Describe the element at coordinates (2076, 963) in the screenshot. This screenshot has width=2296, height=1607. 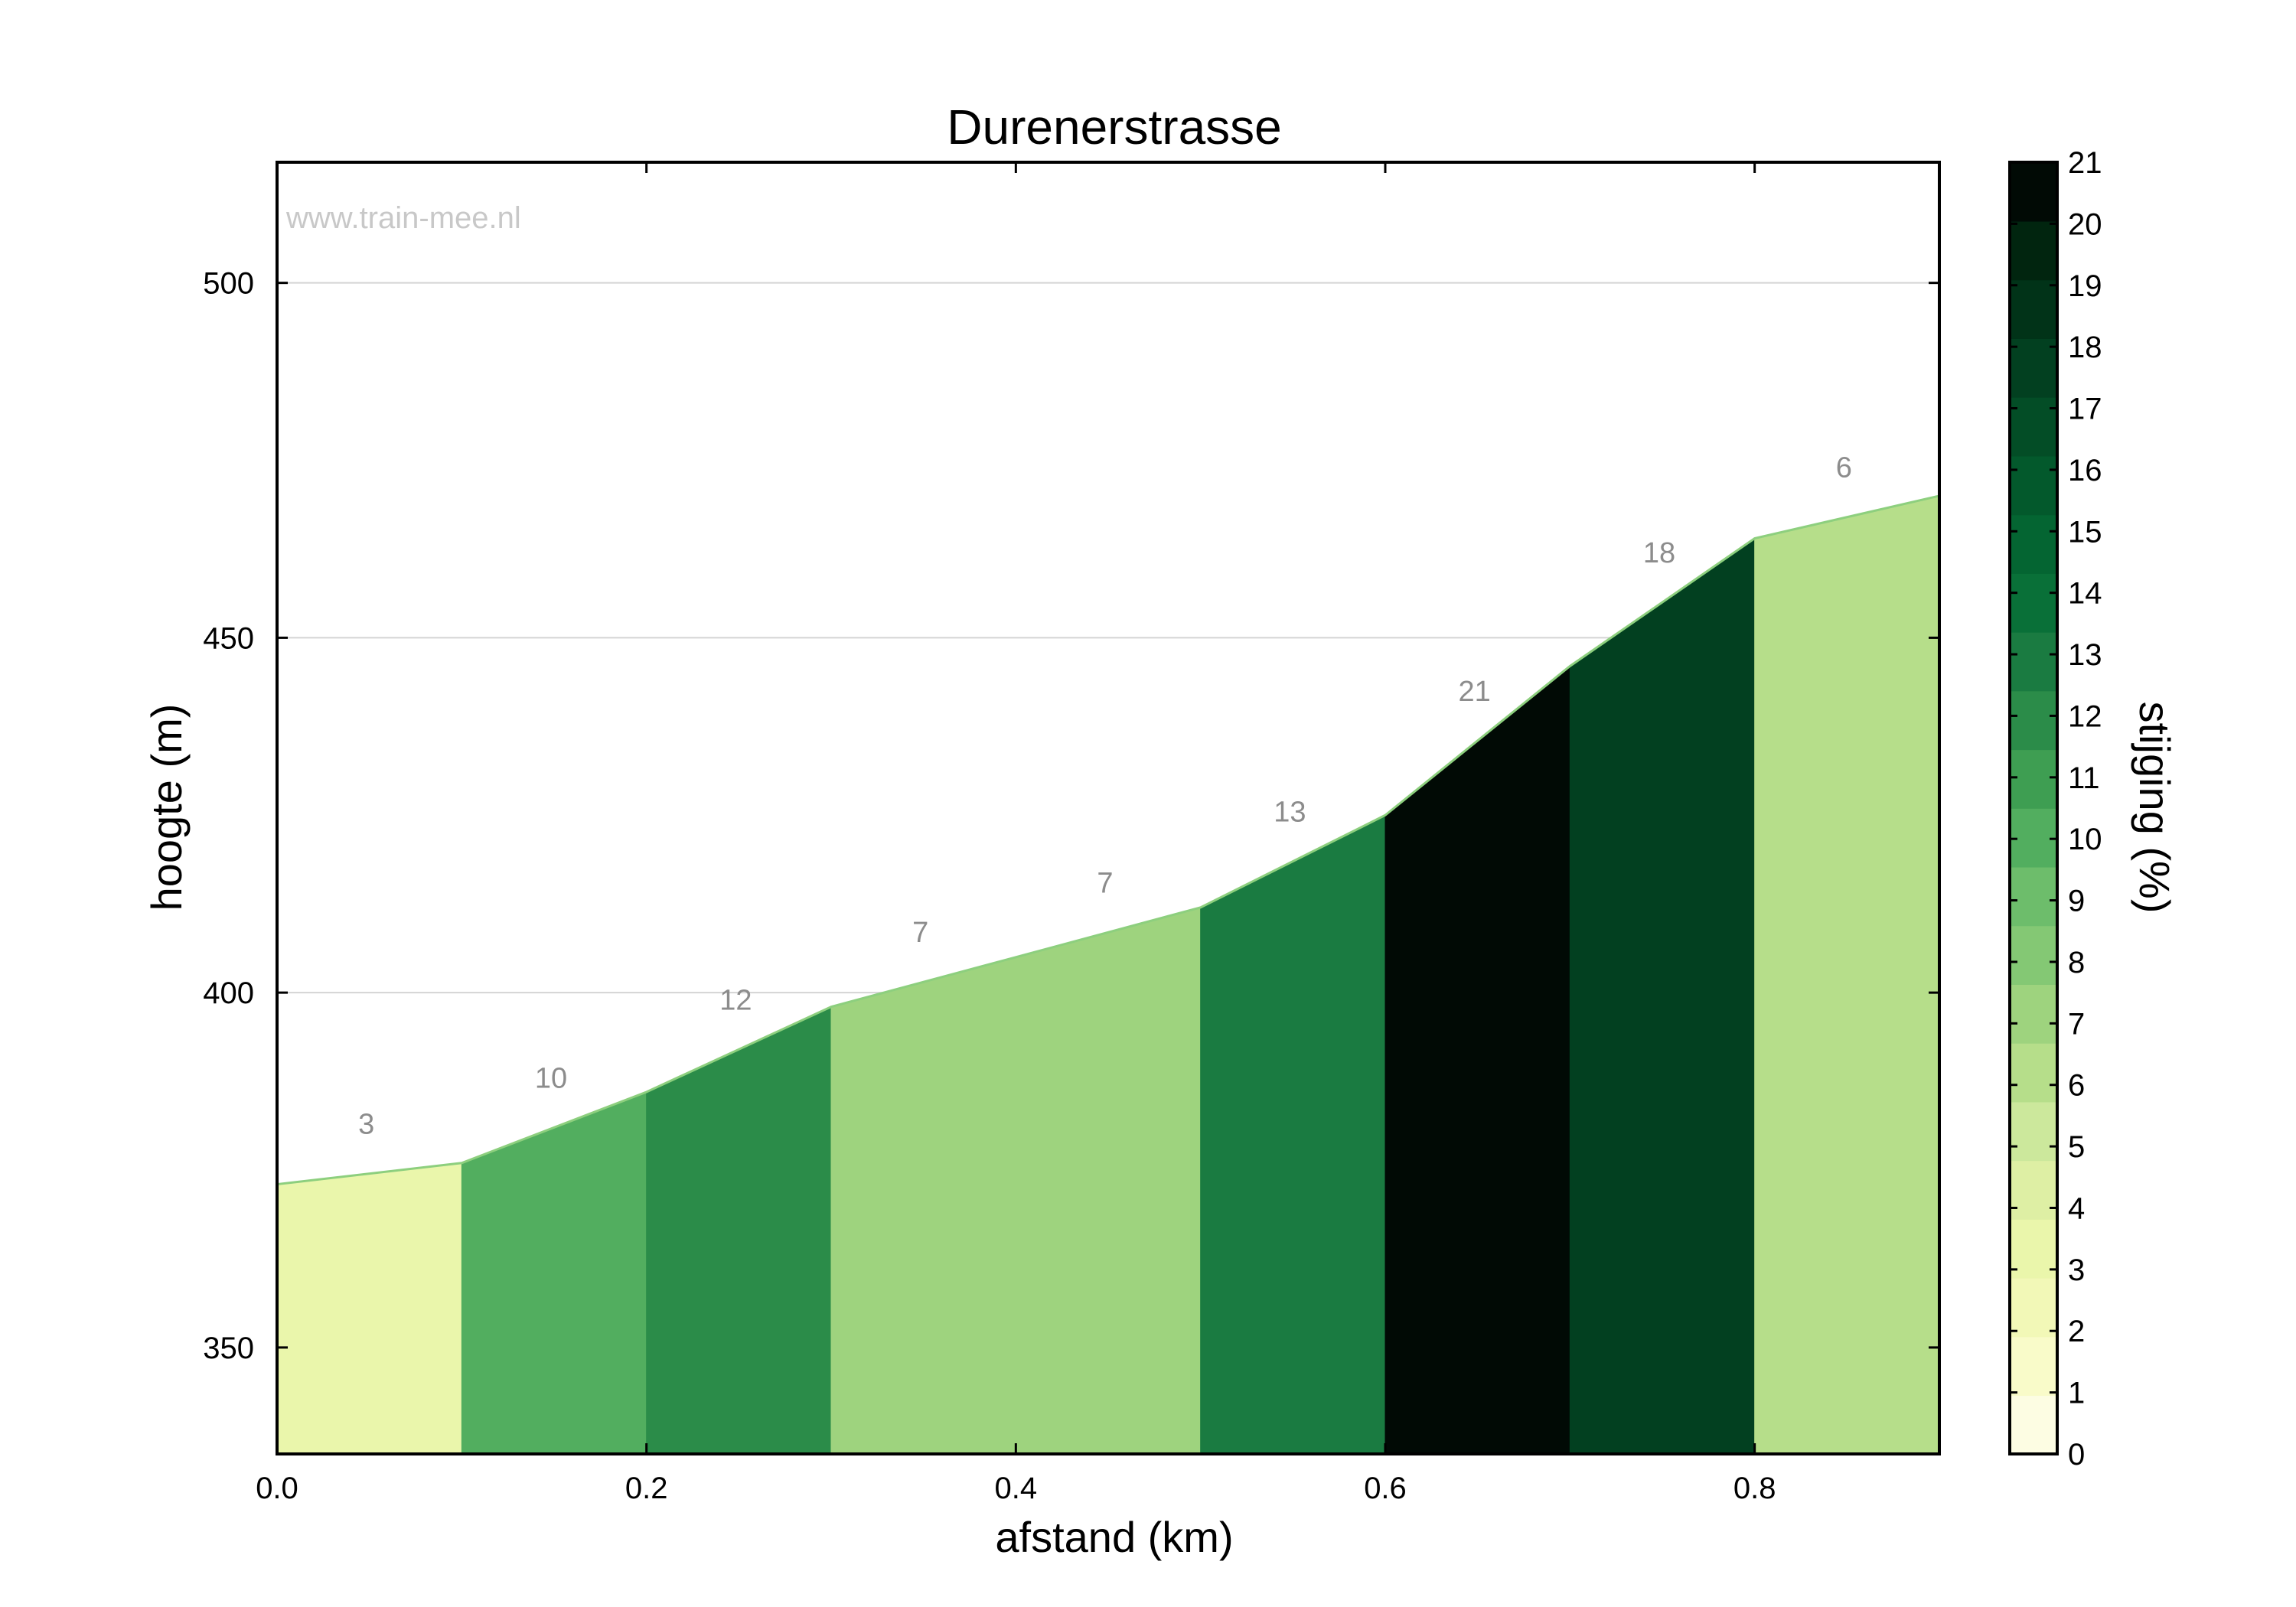
I see `colorbar-tick-label: 8` at that location.